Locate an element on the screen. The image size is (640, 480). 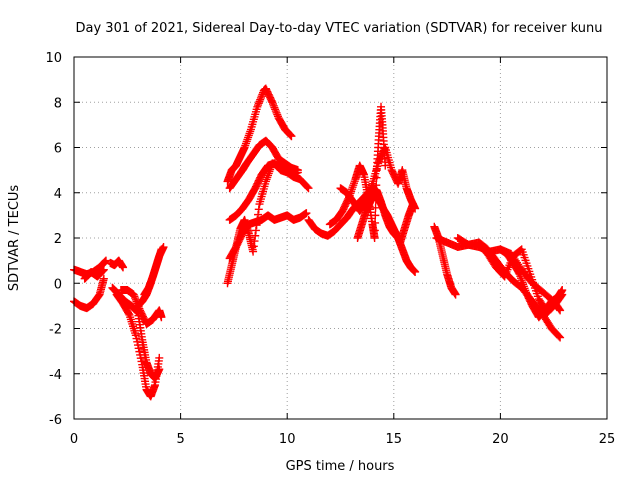
y-tick-labels: -6 -4 -2 0 2 4 6 8 10 is located at coordinates (53, 239).